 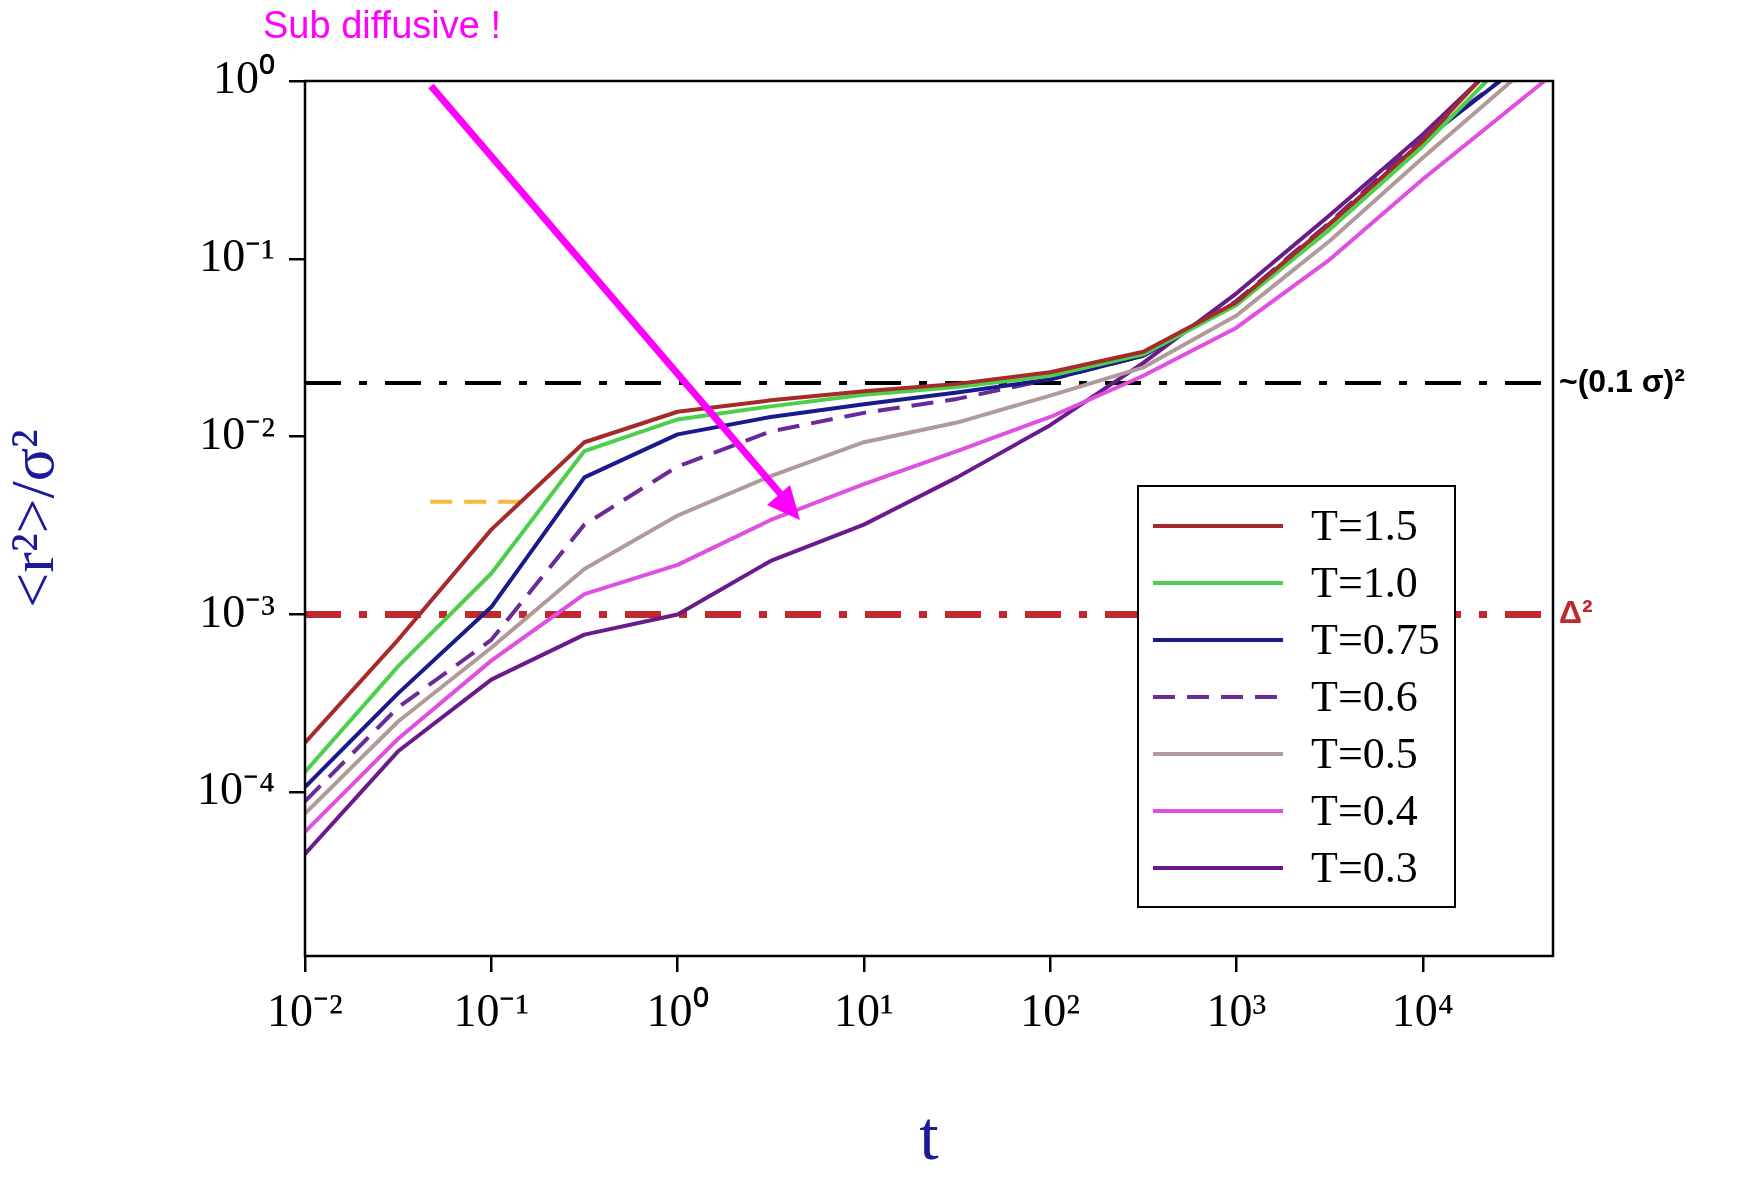 I want to click on legend-label: T=0.5, so click(x=1364, y=753).